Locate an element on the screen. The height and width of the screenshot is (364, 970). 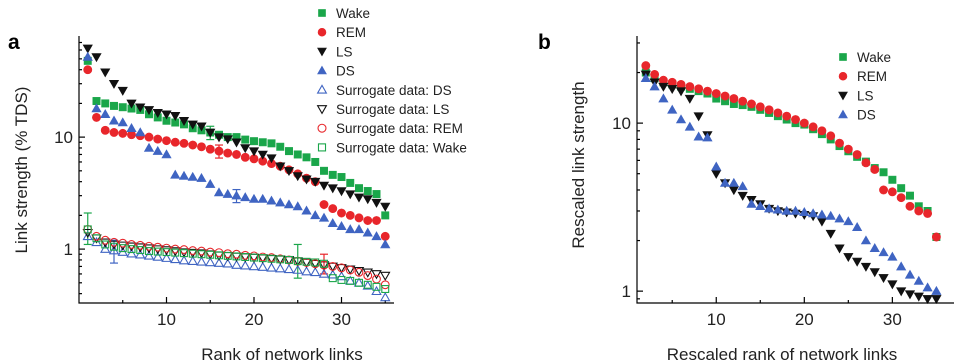
panel-a-legend-label-surrogate-data-wake: Surrogate data: Wake is located at coordinates (401, 147).